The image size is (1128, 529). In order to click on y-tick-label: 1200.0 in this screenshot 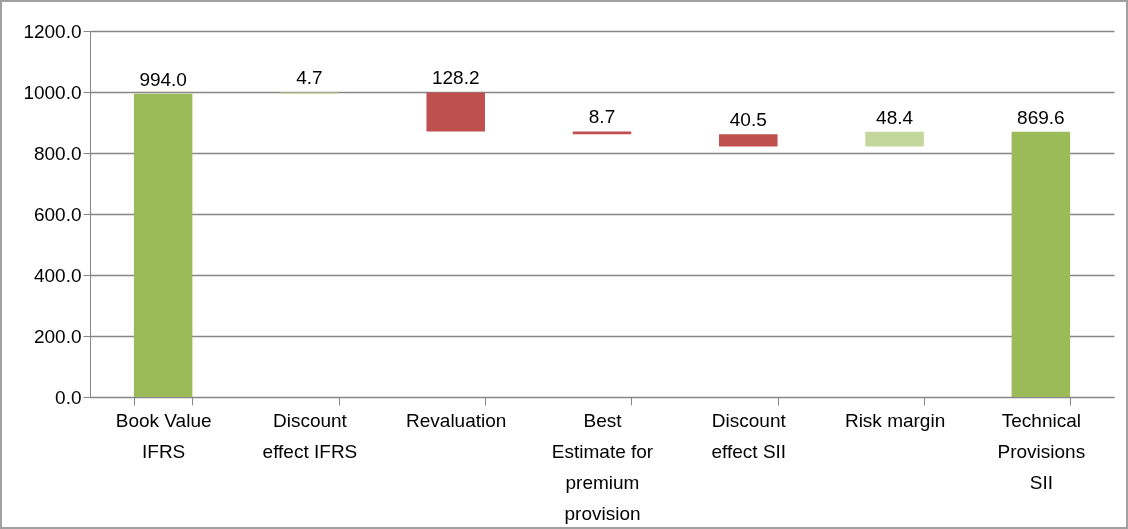, I will do `click(52, 31)`.